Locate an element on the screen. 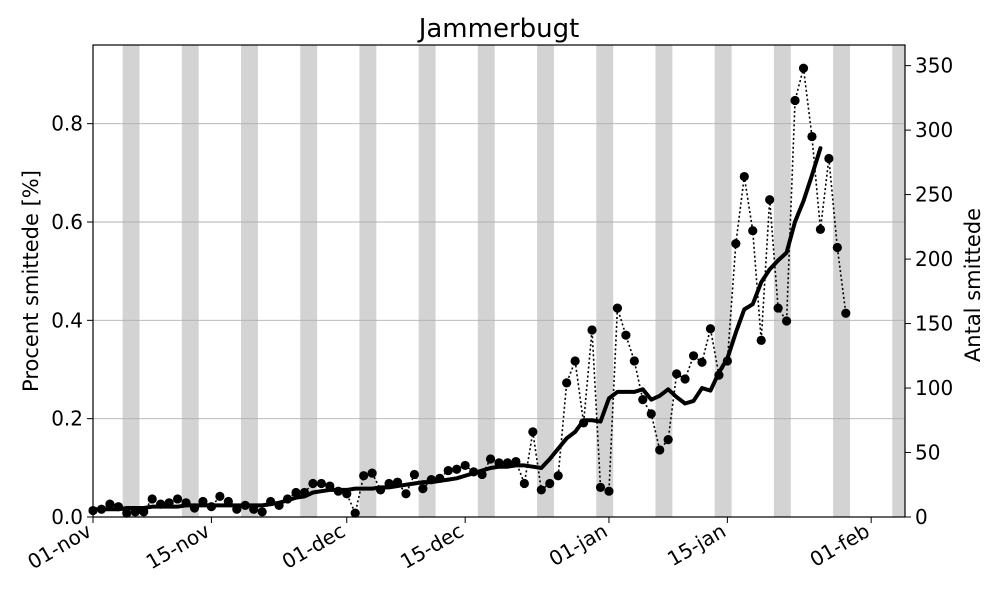 This screenshot has width=1000, height=600. x-tick-label: 15-jan is located at coordinates (696, 545).